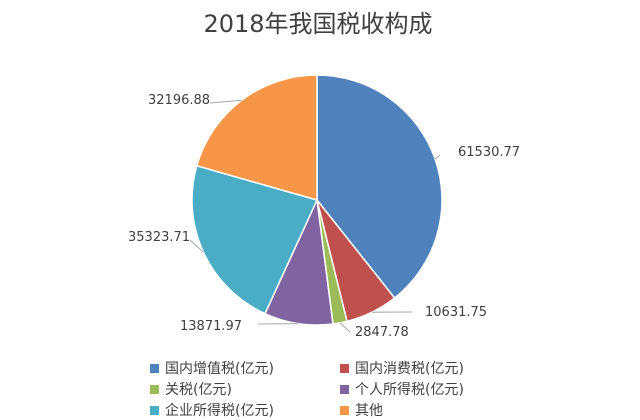 The image size is (640, 420). What do you see at coordinates (382, 332) in the screenshot?
I see `data-label-tariff: 2847.78` at bounding box center [382, 332].